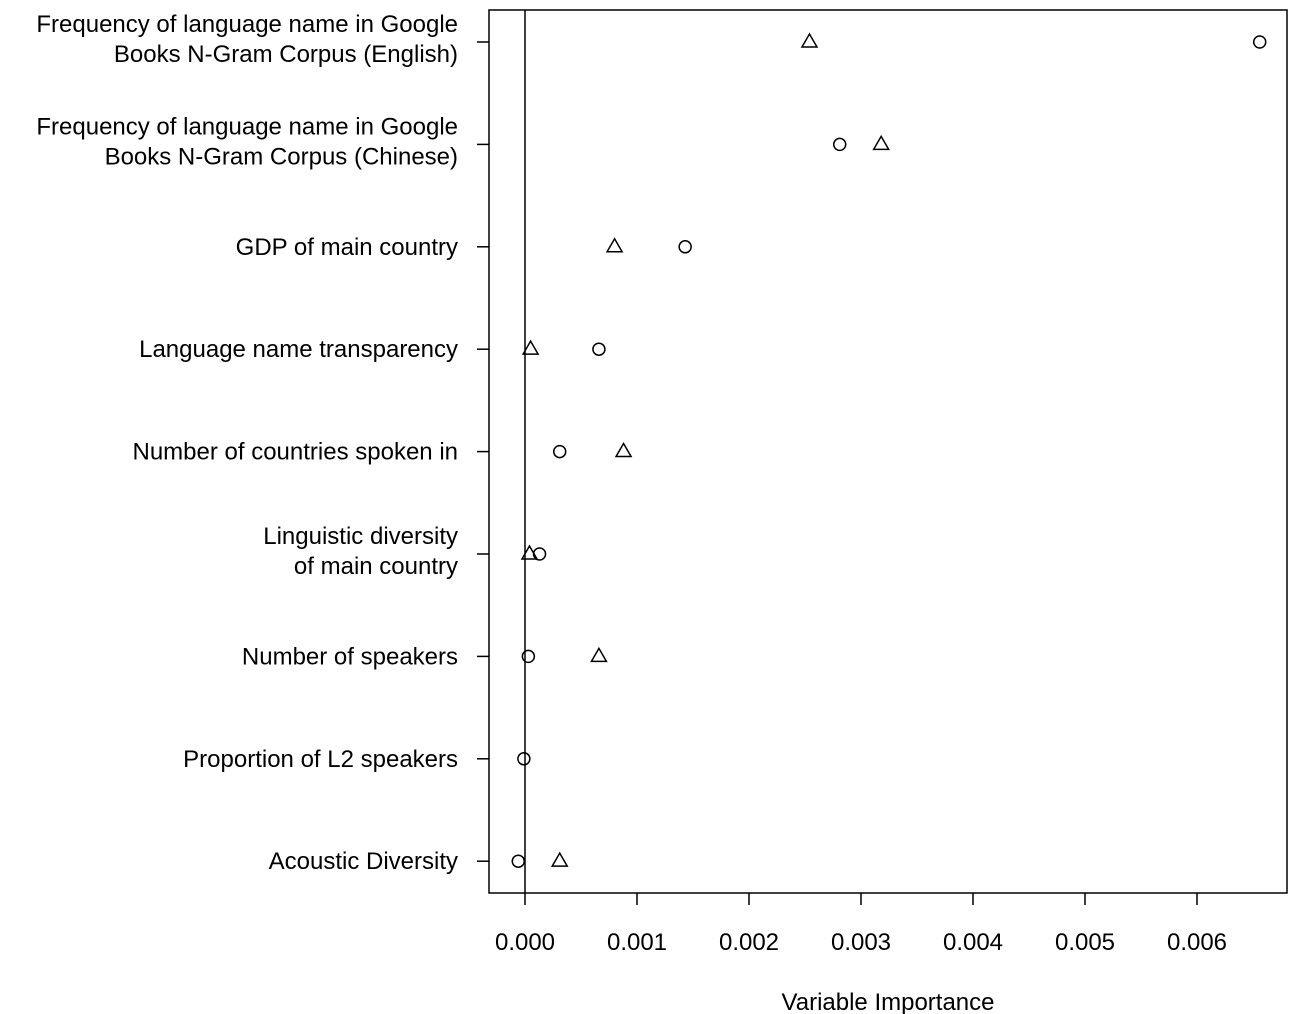 This screenshot has height=1014, width=1293. Describe the element at coordinates (376, 566) in the screenshot. I see `y-category-label: of main country` at that location.